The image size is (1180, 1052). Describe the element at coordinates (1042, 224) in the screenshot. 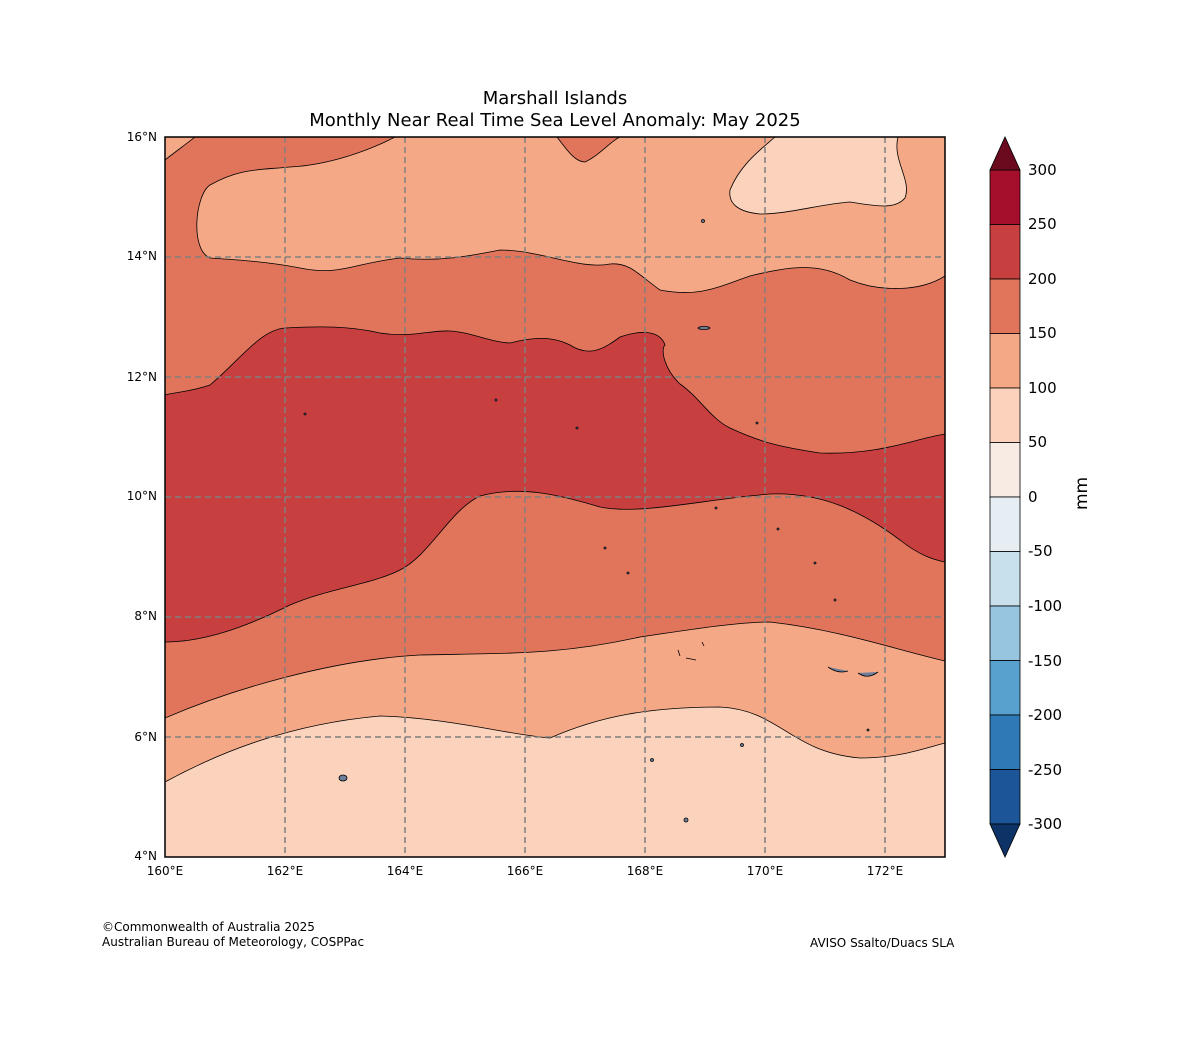

I see `colorbar-label: 250` at that location.